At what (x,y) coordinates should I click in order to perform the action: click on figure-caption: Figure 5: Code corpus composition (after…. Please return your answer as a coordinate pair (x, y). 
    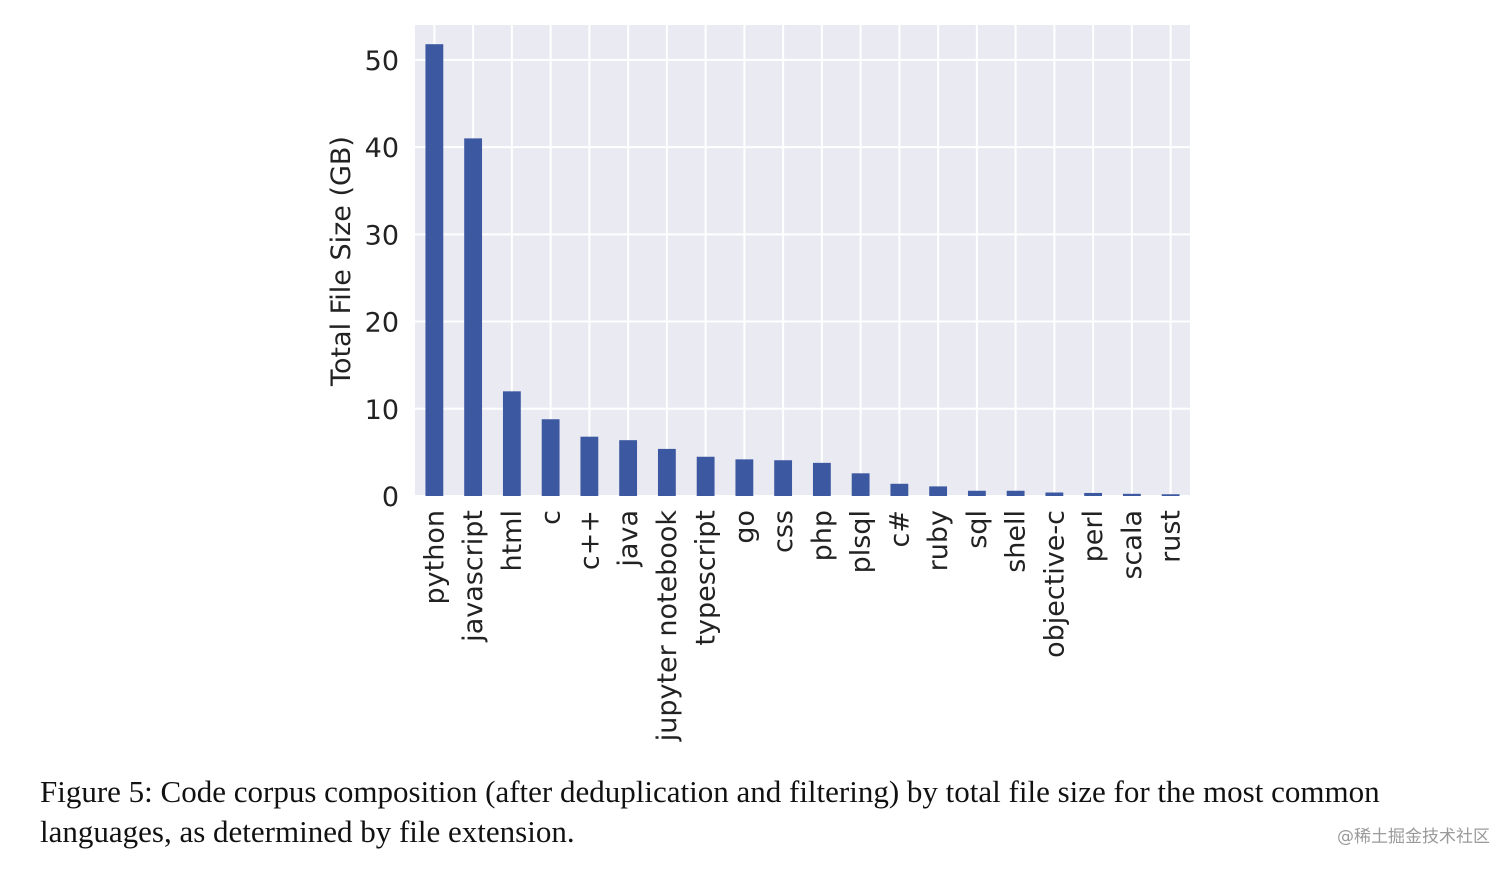
    Looking at the image, I should click on (710, 811).